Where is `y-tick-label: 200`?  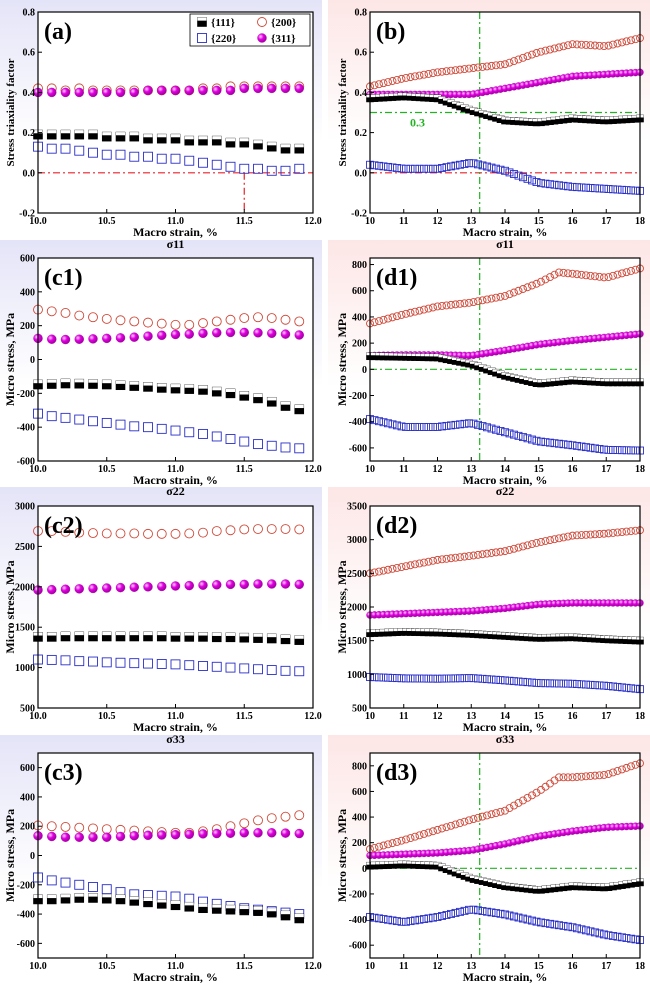 y-tick-label: 200 is located at coordinates (27, 827).